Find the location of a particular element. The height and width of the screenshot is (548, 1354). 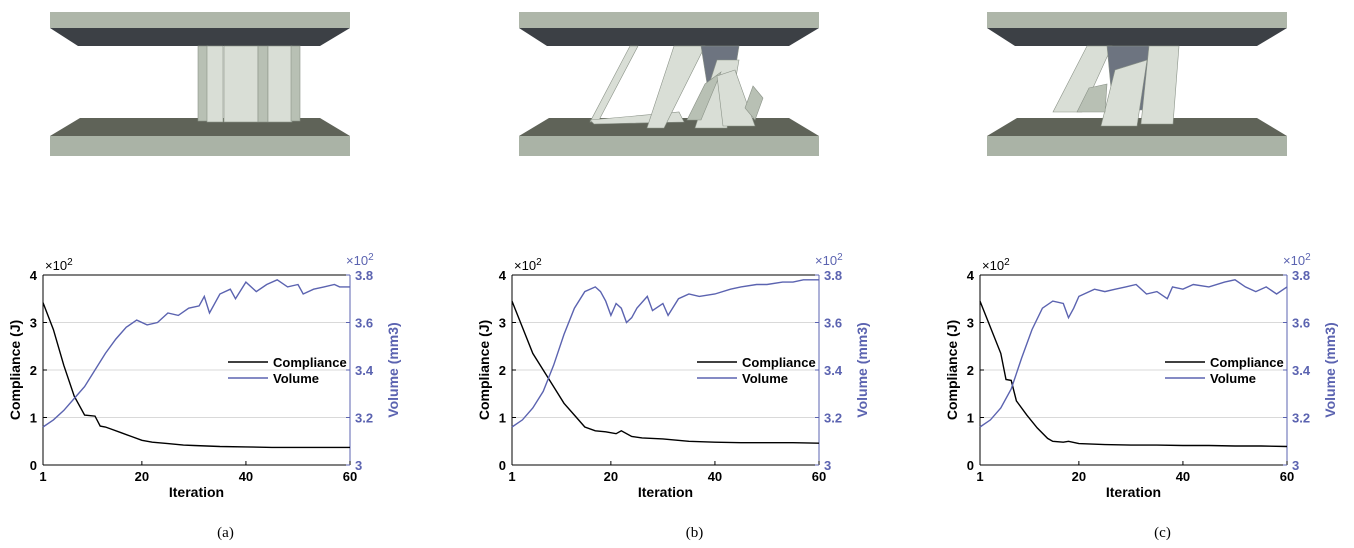

caption-b: (b) is located at coordinates (694, 533).